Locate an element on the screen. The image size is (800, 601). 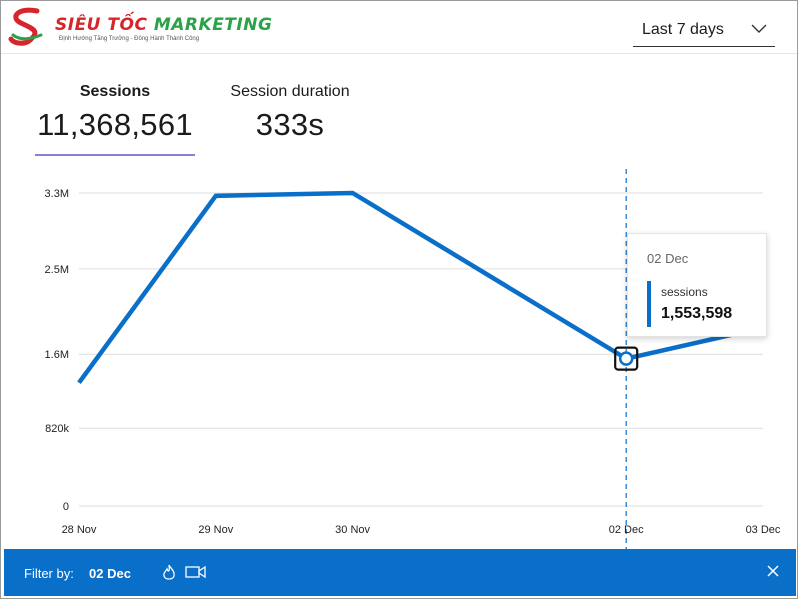
tooltip-value: 1,553,598 is located at coordinates (697, 313).